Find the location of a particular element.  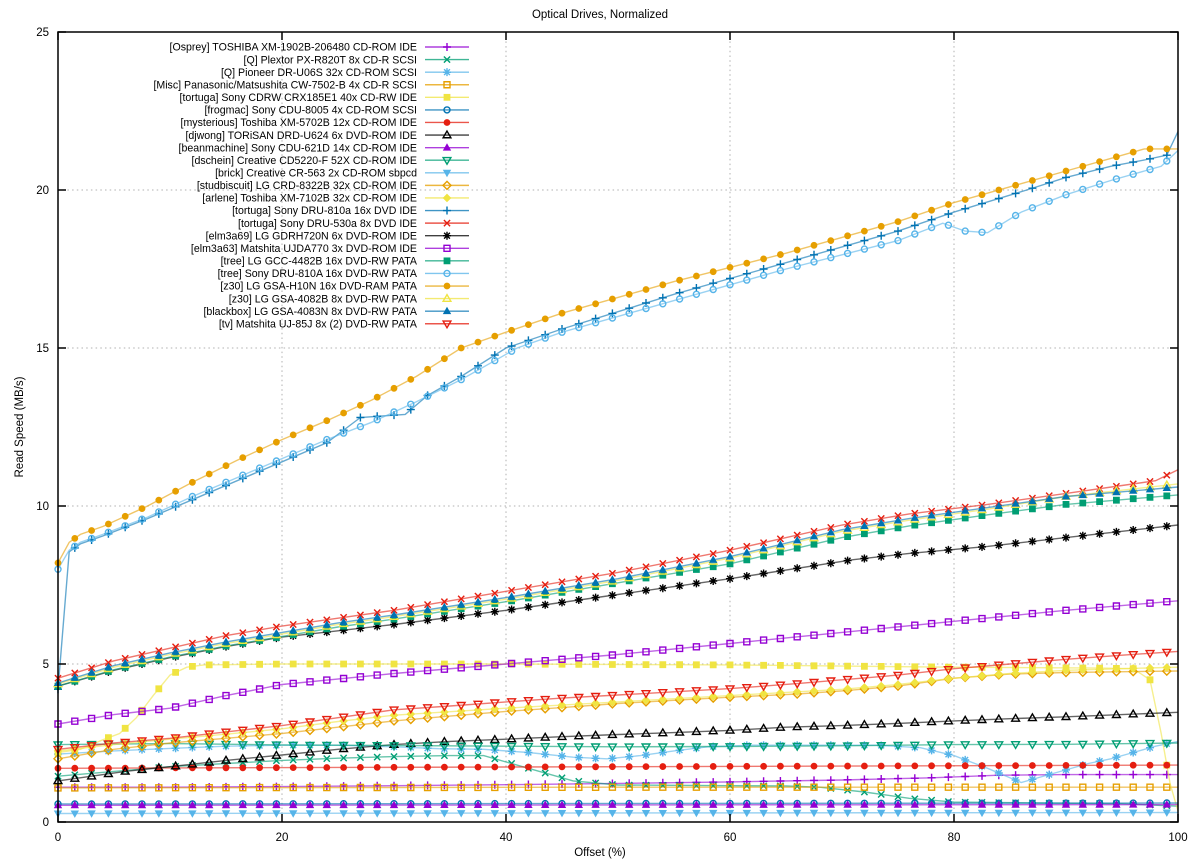

legend-entry-19: [z30] LG GSA-H10N 16x DVD-RAM PATA is located at coordinates (344, 287).